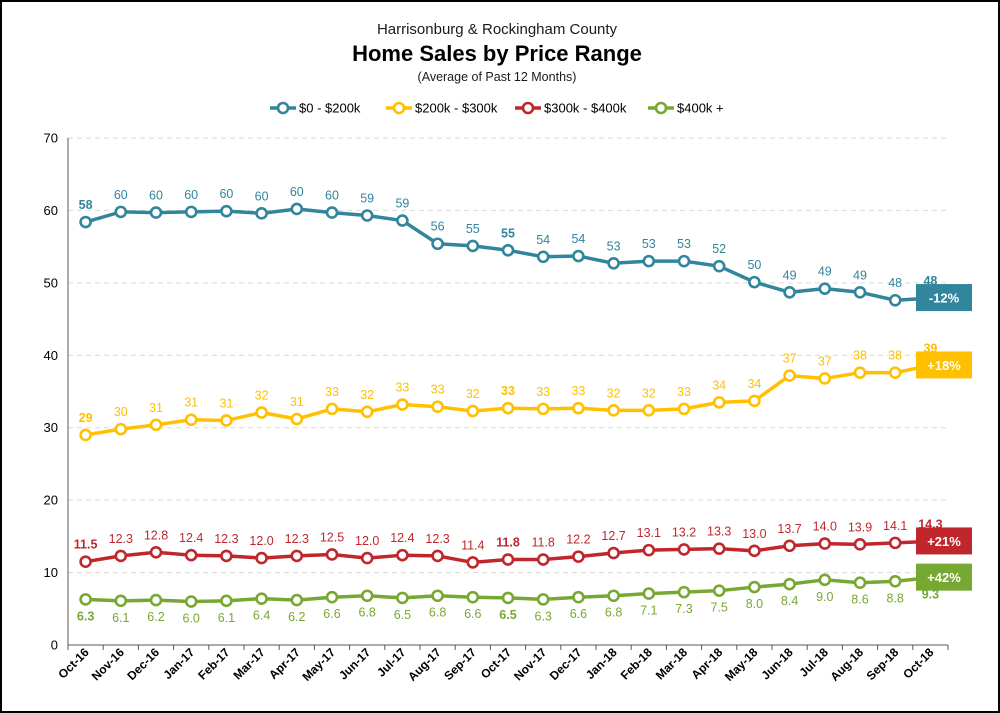 Image resolution: width=1000 pixels, height=713 pixels. I want to click on legend-label: $300k - $400k, so click(585, 108).